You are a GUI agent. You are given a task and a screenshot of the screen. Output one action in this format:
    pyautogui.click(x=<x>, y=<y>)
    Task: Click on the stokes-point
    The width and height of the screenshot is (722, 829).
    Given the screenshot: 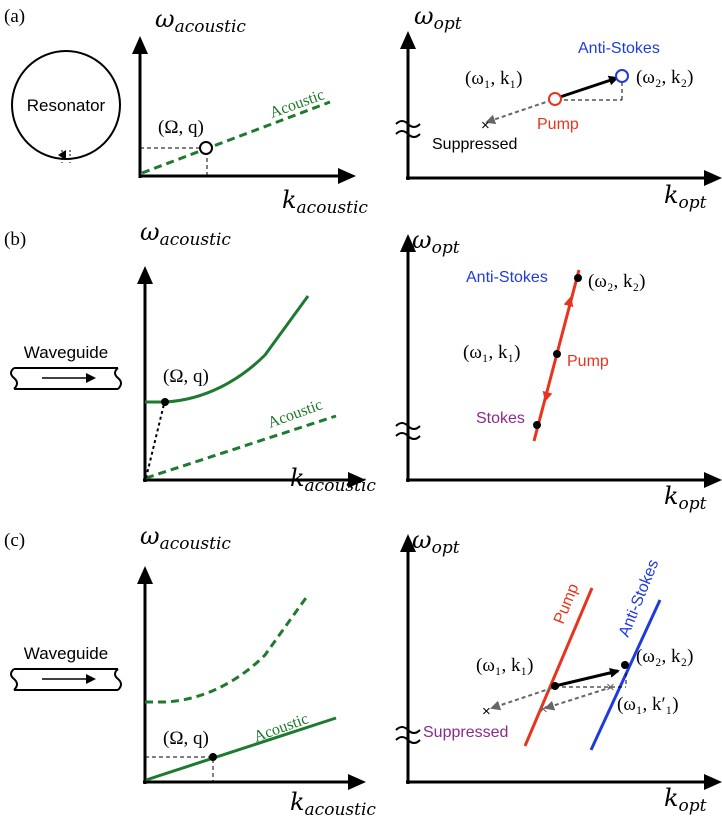 What is the action you would take?
    pyautogui.click(x=537, y=425)
    